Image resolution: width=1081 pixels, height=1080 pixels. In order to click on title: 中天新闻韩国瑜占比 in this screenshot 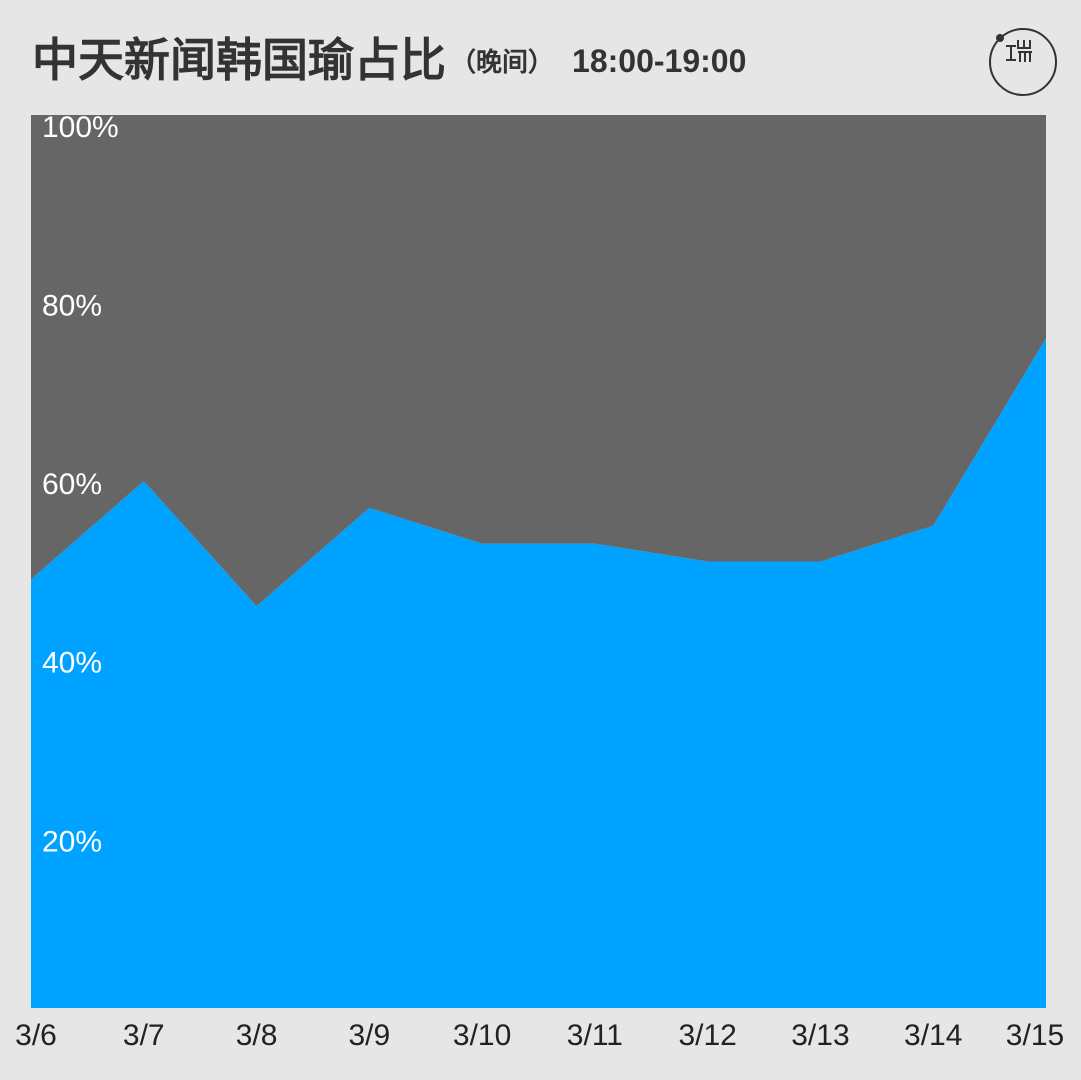, I will do `click(239, 60)`.